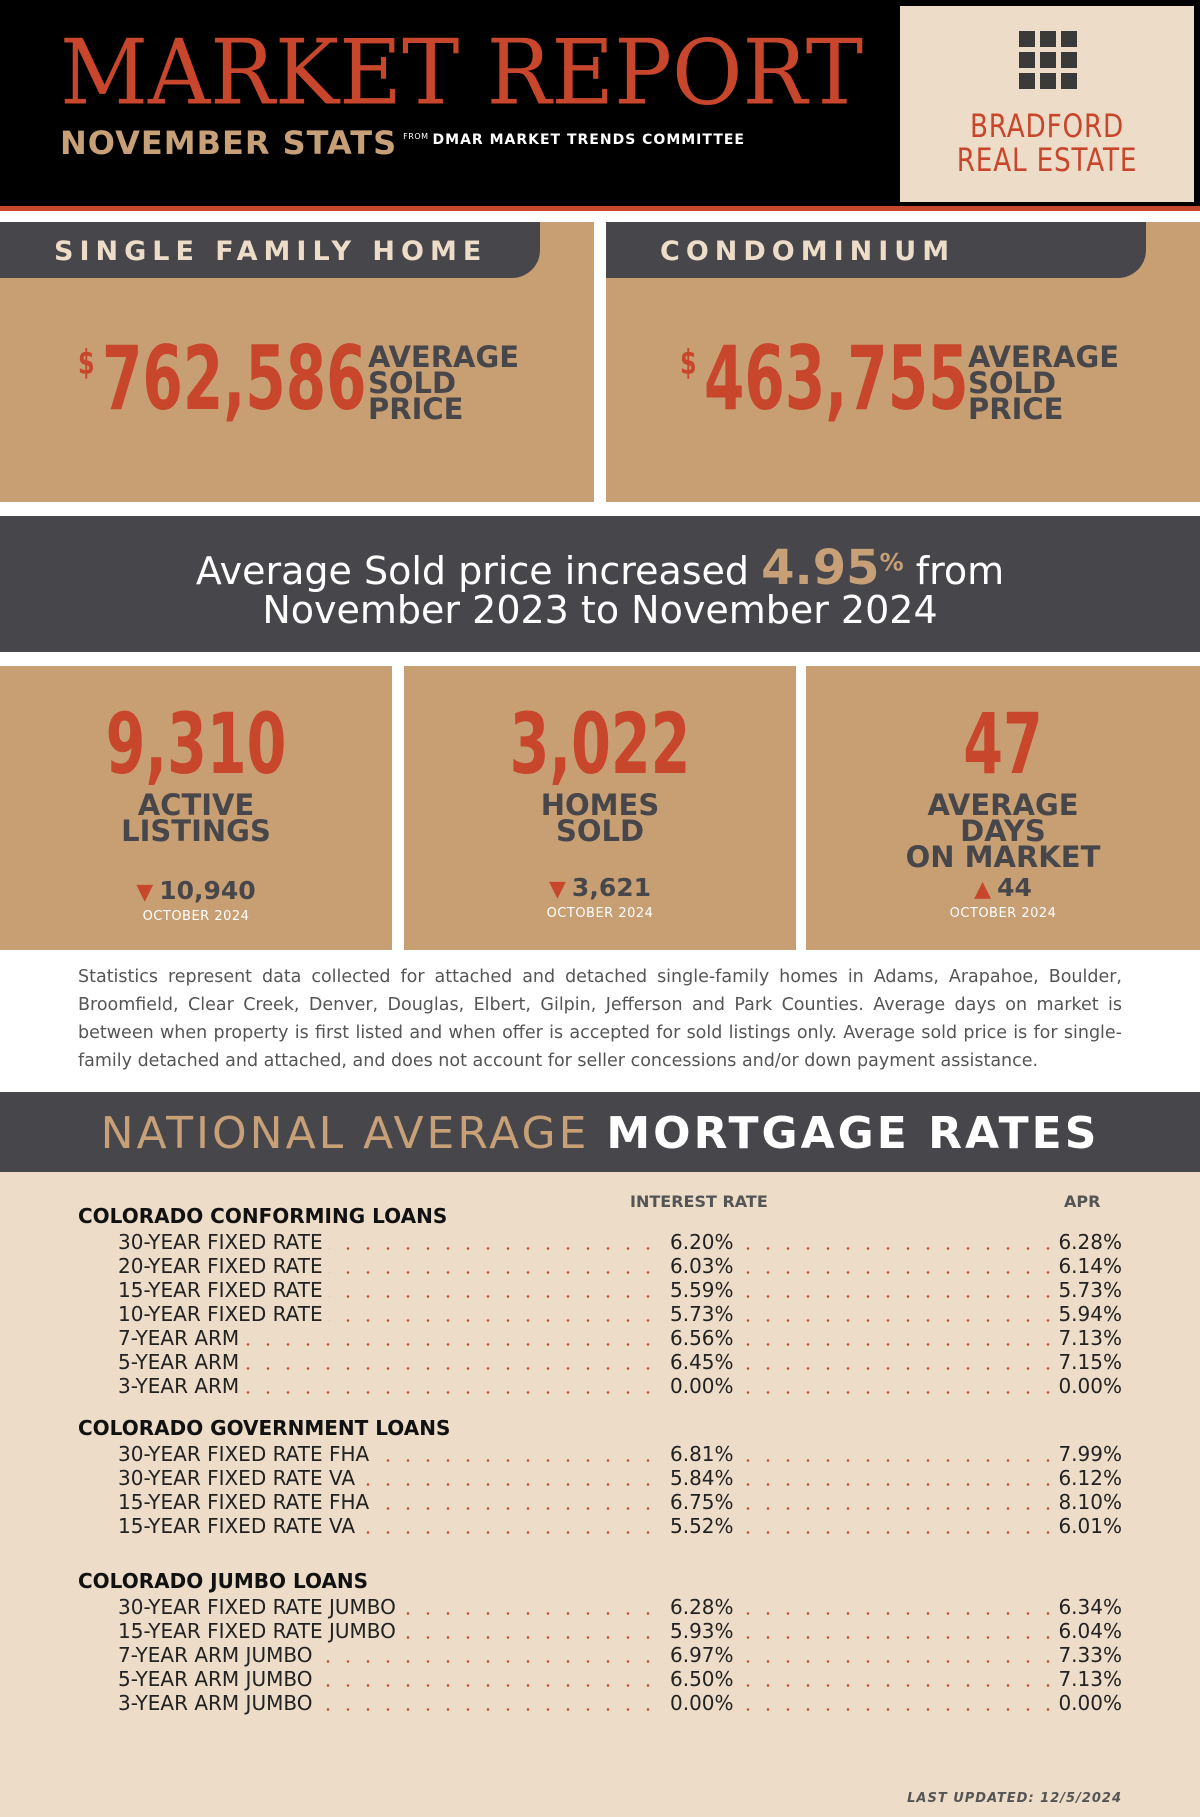  What do you see at coordinates (620, 1681) in the screenshot?
I see `rate-row: 5-YEAR ARM JUMBO 6.50% 7.13%` at bounding box center [620, 1681].